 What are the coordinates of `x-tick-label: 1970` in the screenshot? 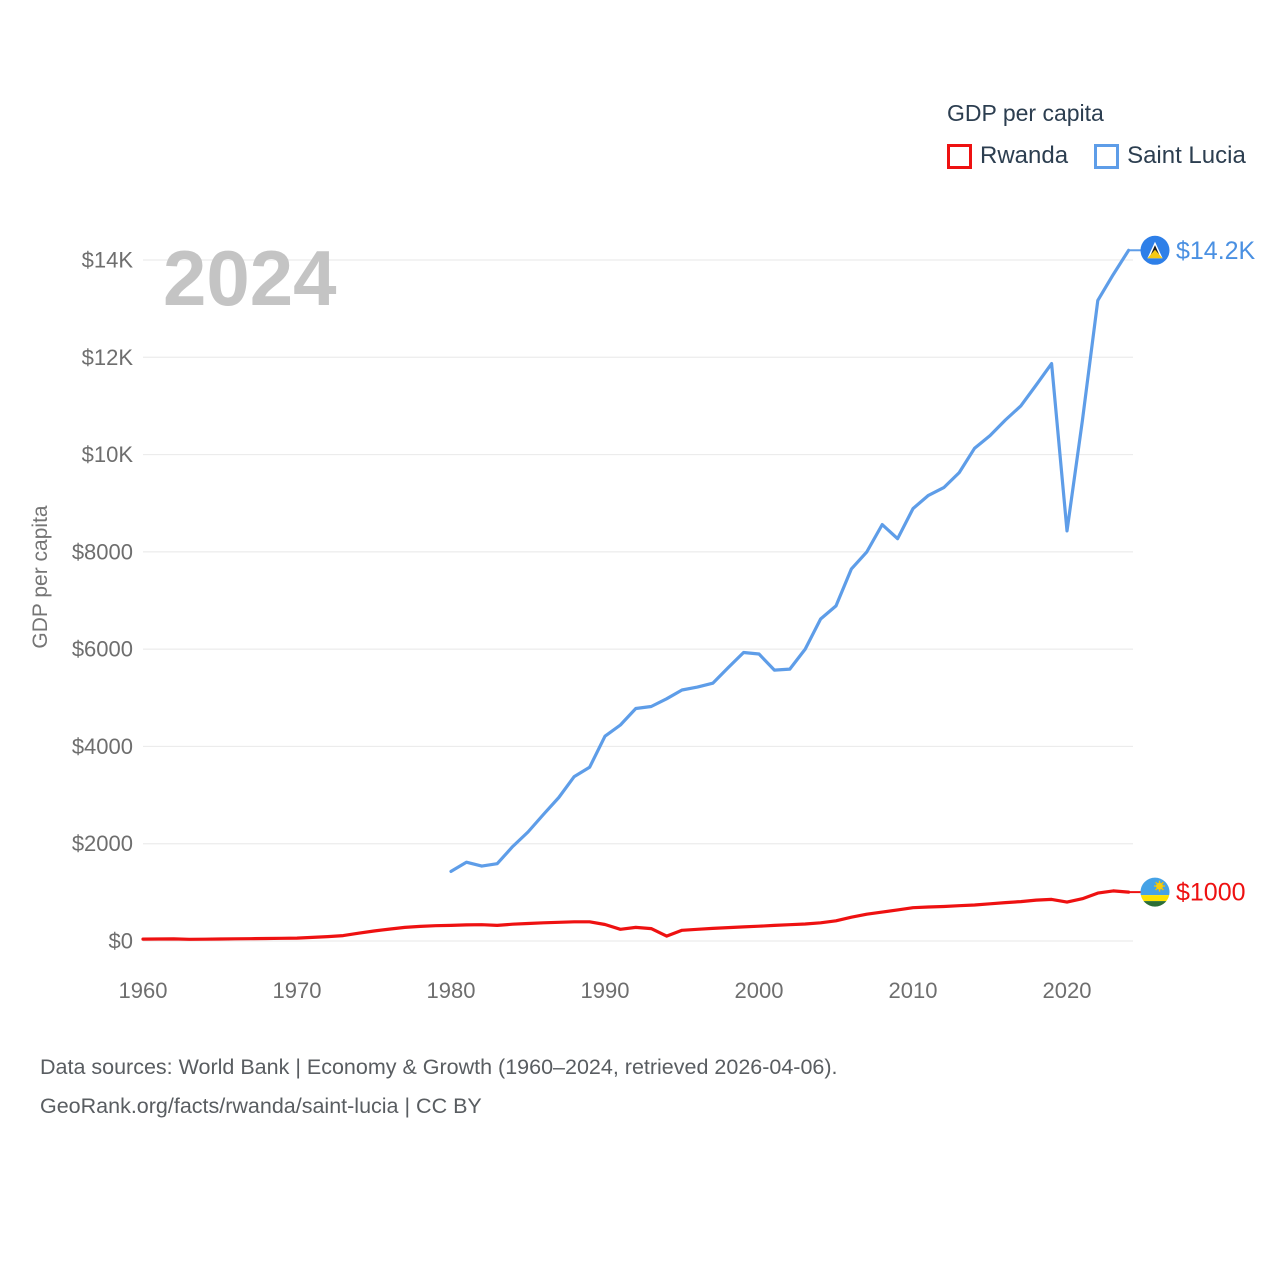 It's located at (297, 990).